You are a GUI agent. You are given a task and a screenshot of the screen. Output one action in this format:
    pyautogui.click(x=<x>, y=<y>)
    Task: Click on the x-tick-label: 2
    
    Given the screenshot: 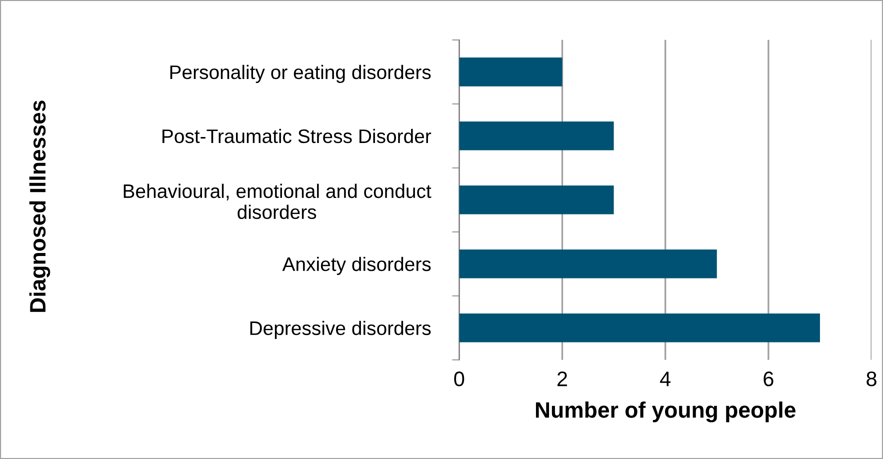 What is the action you would take?
    pyautogui.click(x=562, y=379)
    